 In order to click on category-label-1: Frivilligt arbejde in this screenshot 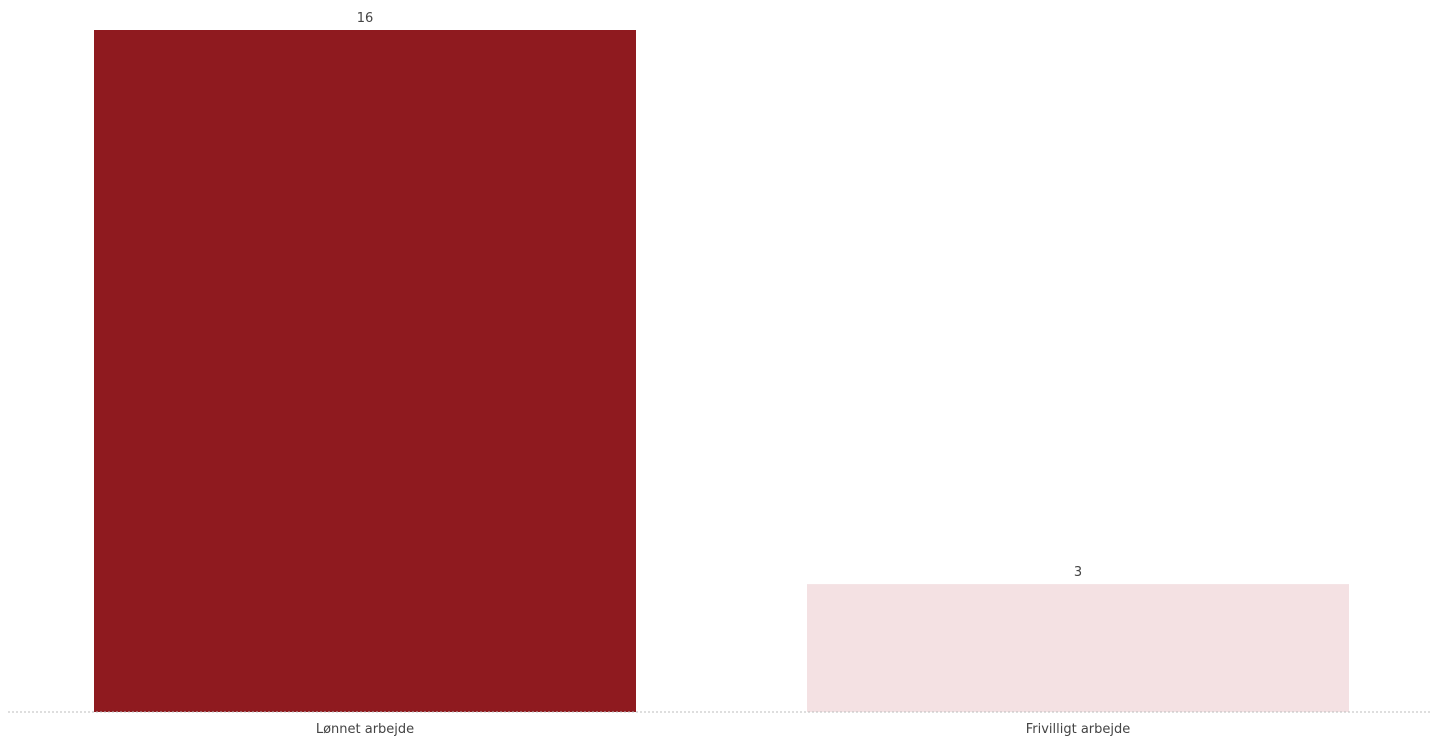, I will do `click(1078, 729)`.